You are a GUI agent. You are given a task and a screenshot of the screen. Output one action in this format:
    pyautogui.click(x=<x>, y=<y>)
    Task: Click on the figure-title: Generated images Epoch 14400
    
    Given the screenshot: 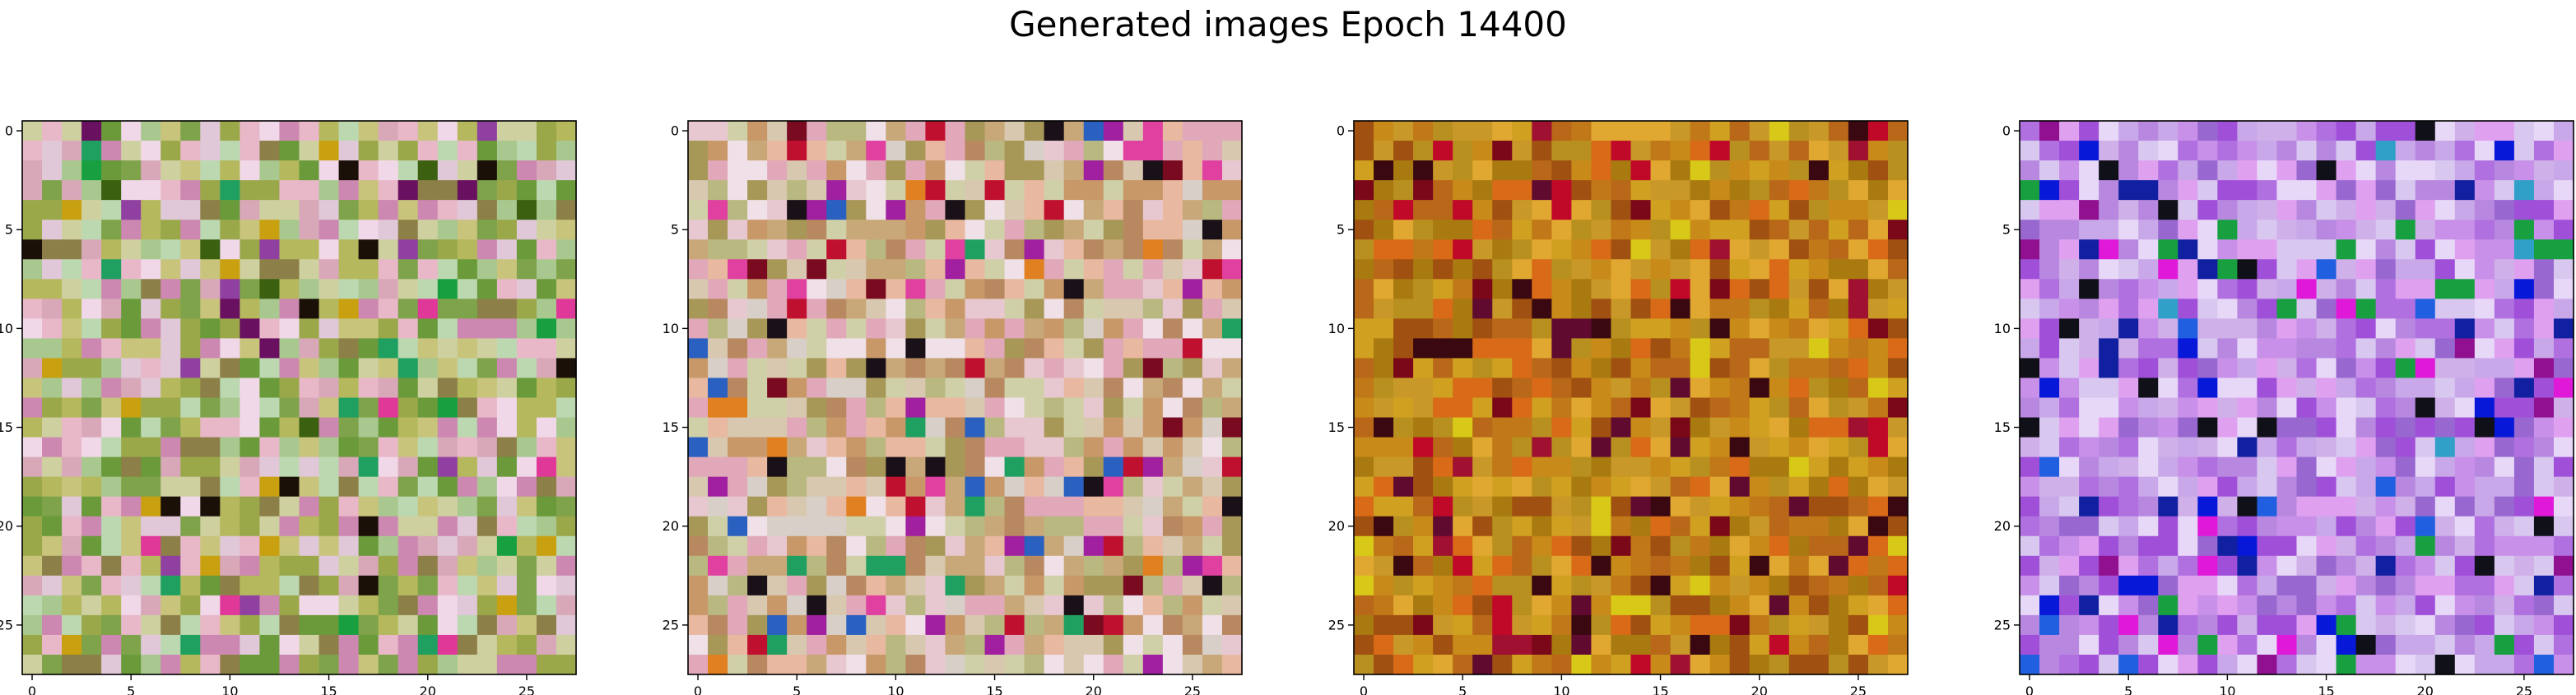 What is the action you would take?
    pyautogui.click(x=1288, y=24)
    